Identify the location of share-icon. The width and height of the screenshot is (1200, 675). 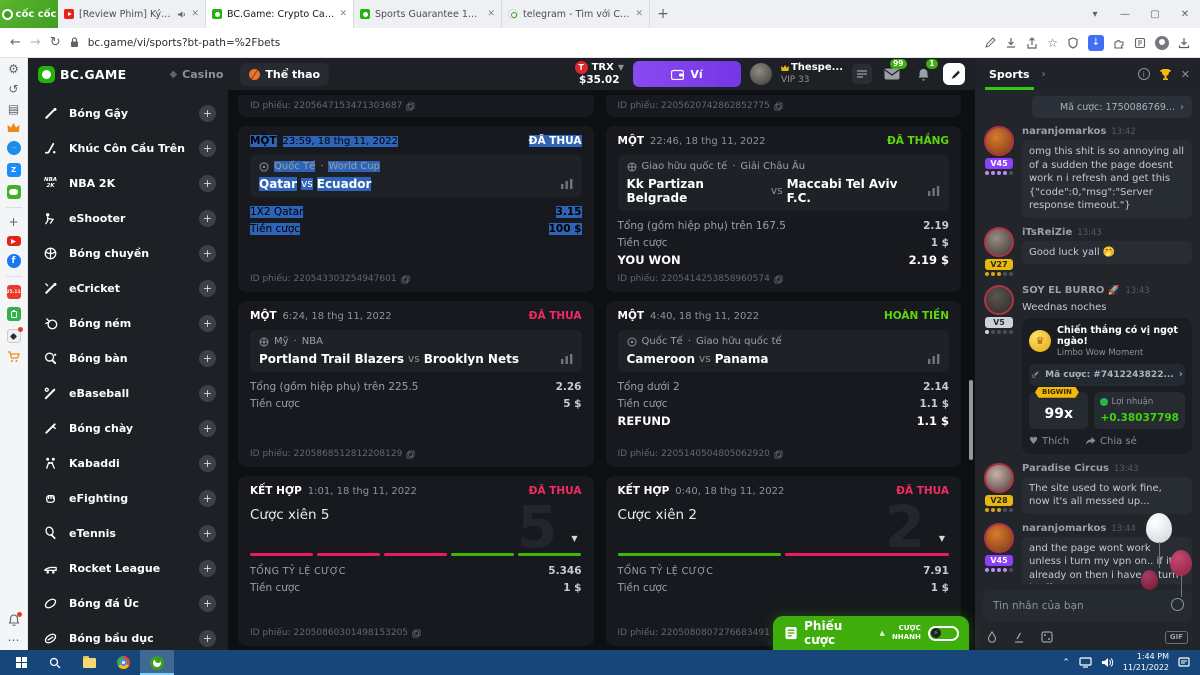
(1032, 42).